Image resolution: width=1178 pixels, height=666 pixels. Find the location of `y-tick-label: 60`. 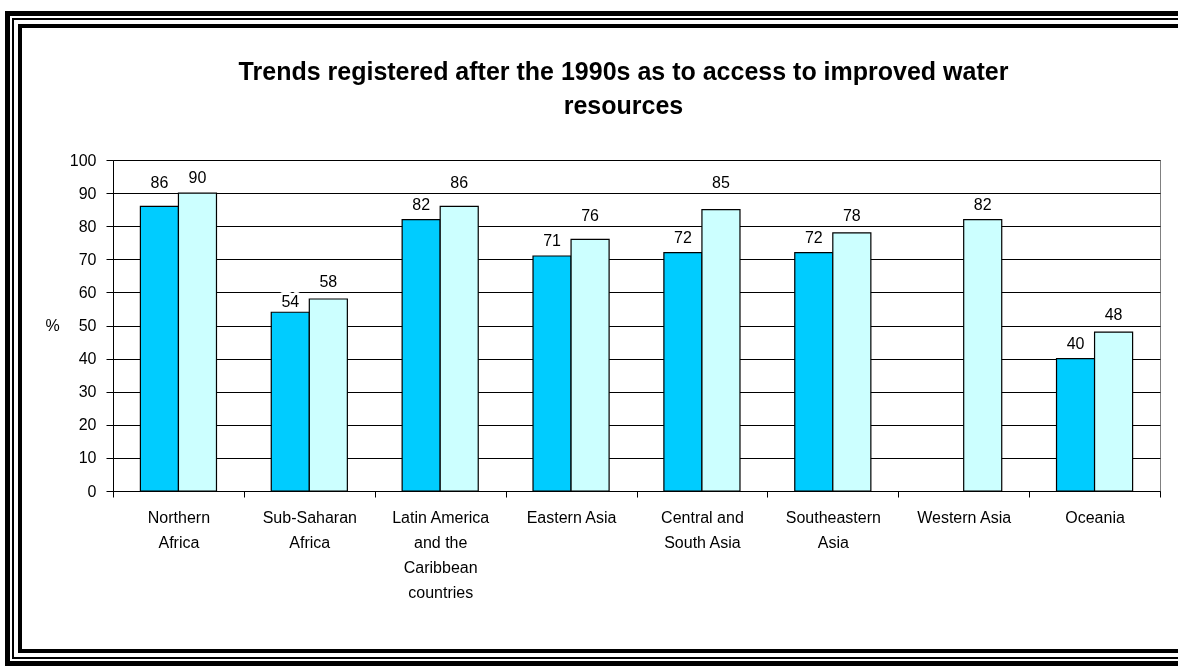

y-tick-label: 60 is located at coordinates (87, 292).